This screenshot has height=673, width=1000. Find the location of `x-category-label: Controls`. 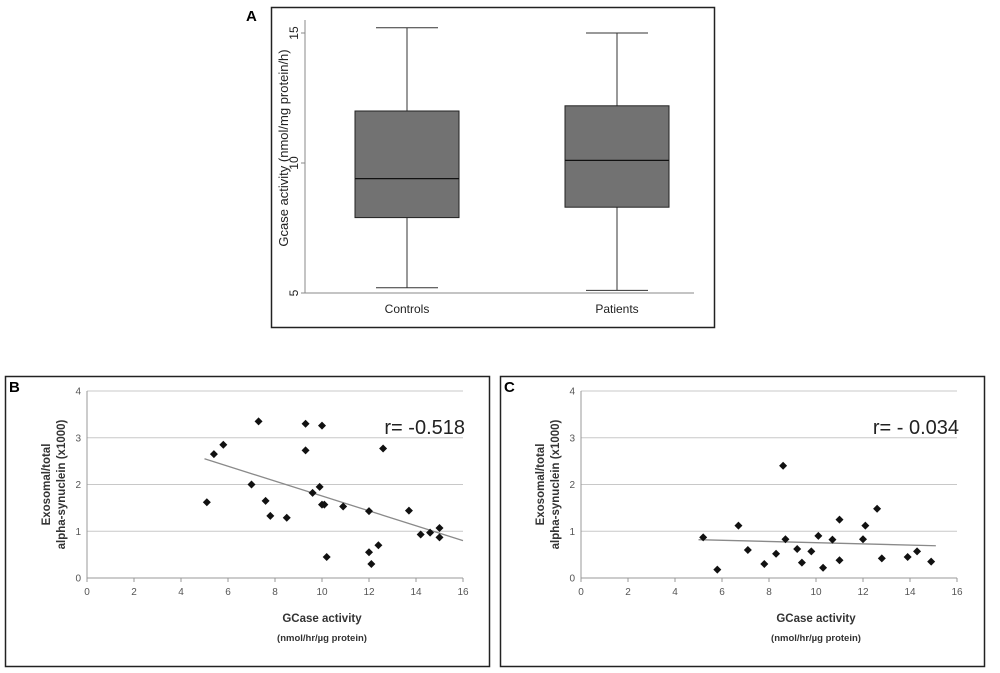

x-category-label: Controls is located at coordinates (407, 309).